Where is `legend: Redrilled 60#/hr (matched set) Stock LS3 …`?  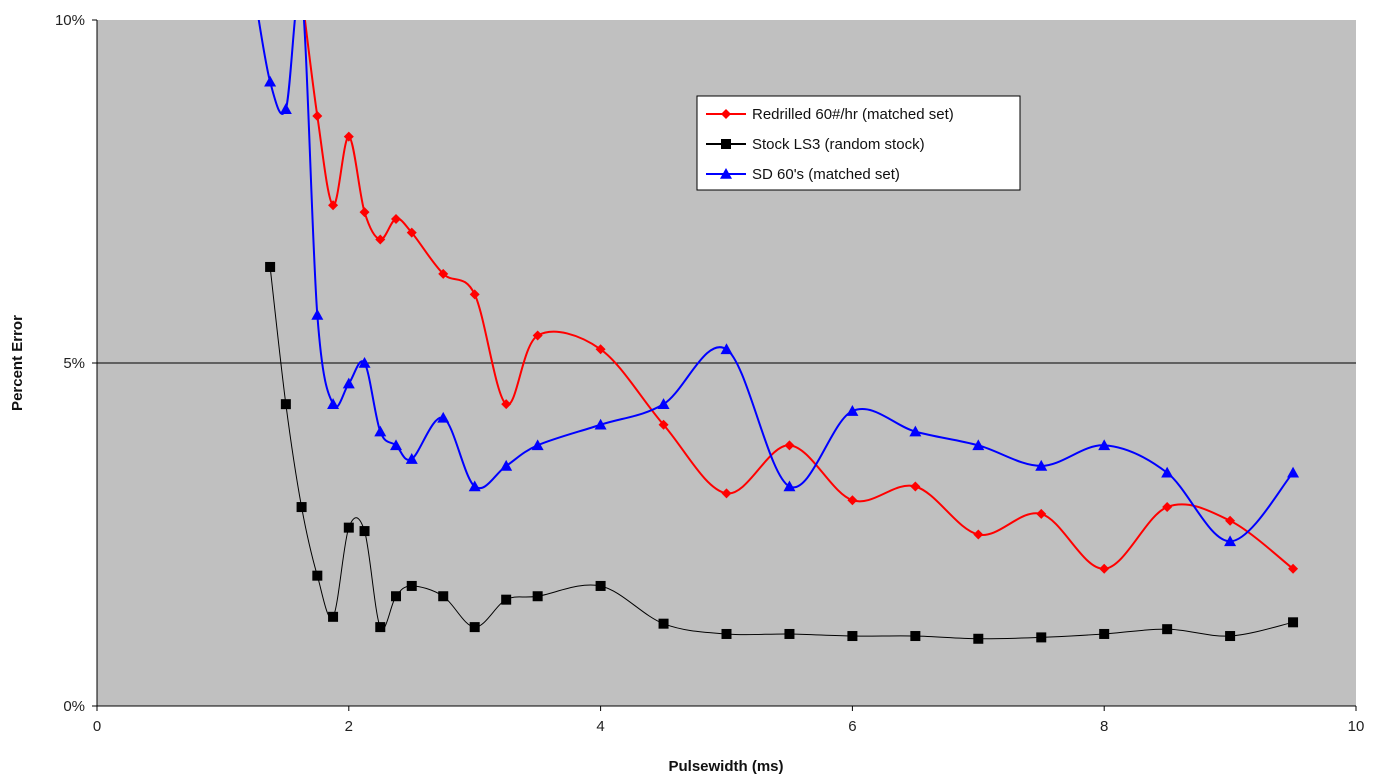 legend: Redrilled 60#/hr (matched set) Stock LS3 … is located at coordinates (858, 143).